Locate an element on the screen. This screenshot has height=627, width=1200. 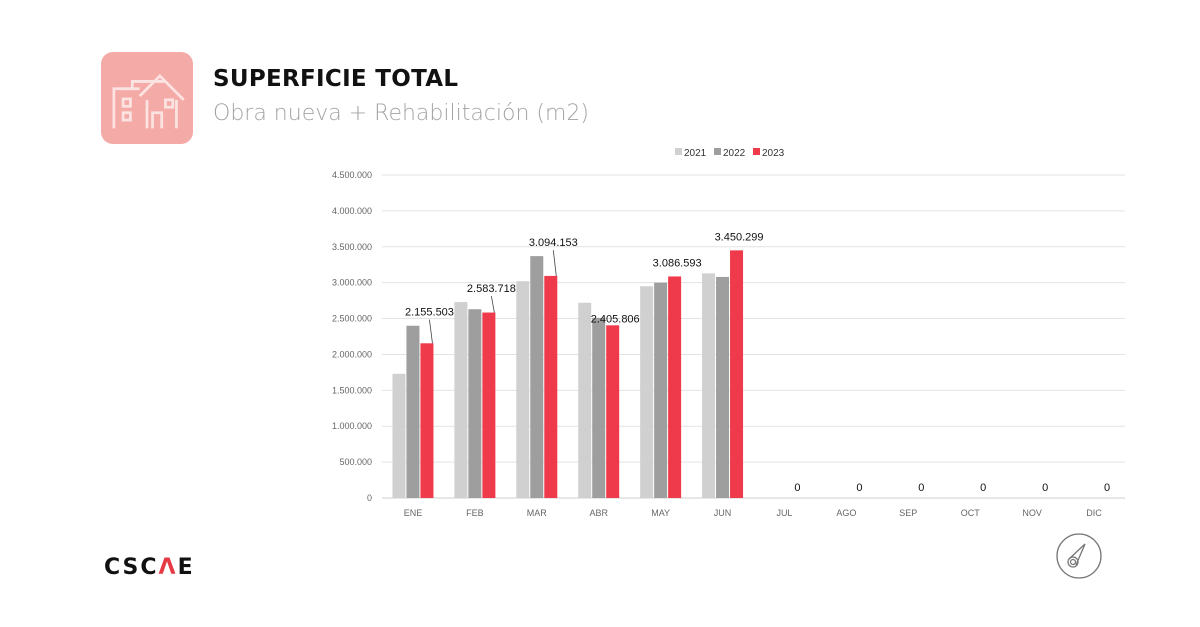
y-tick-label: 4.500.000 is located at coordinates (352, 175).